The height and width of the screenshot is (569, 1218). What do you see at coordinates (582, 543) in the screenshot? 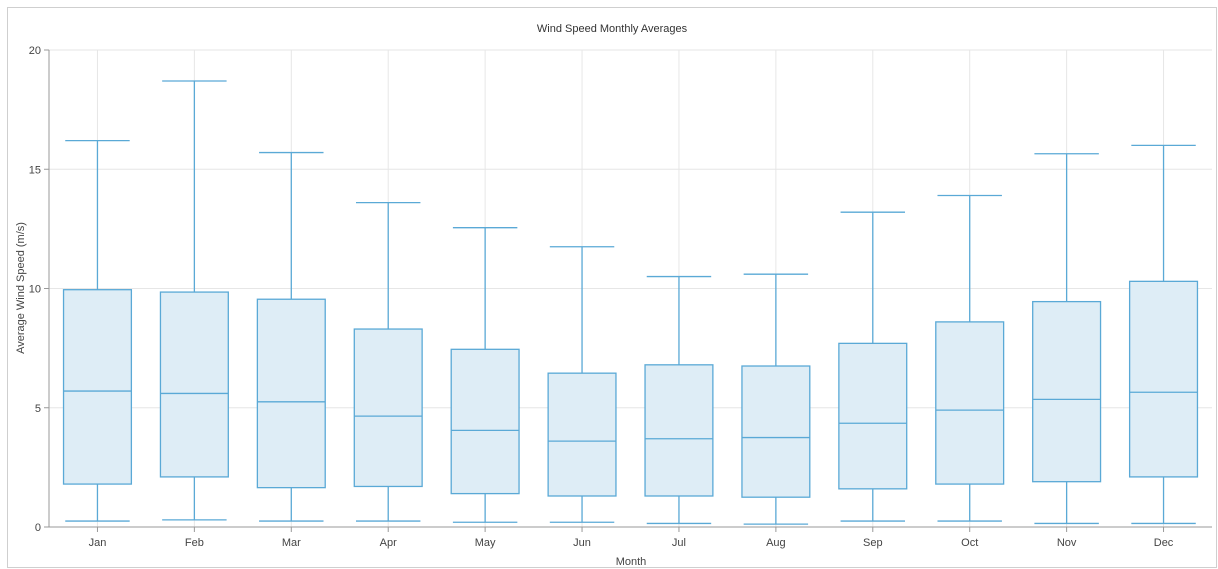
I see `x-tick-label: Jun` at bounding box center [582, 543].